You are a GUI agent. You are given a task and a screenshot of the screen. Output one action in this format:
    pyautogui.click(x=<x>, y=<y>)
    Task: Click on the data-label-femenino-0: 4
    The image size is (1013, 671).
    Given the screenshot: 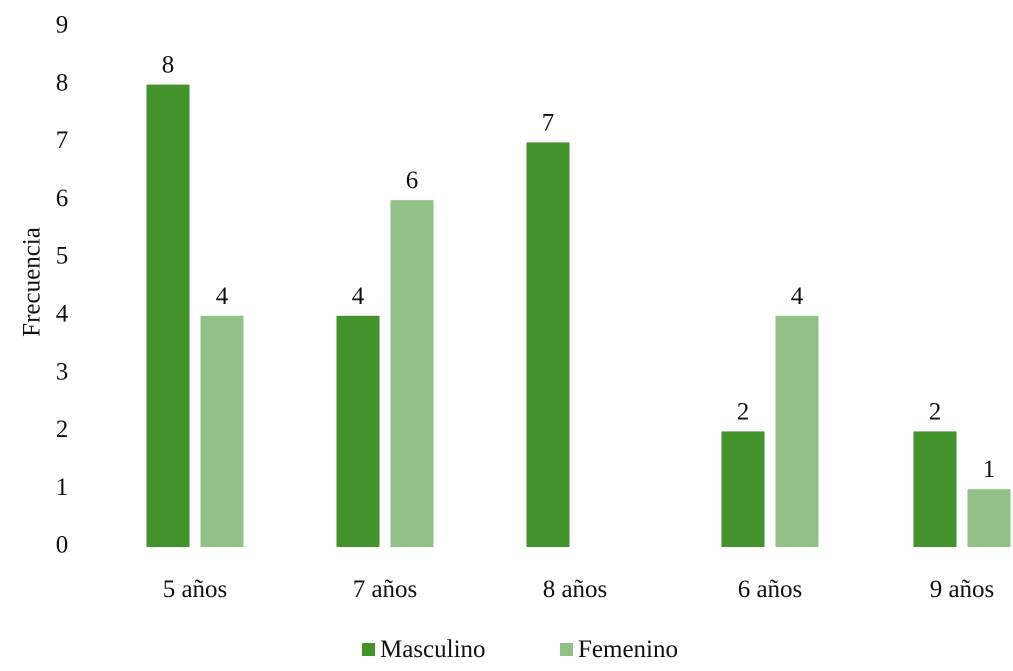 What is the action you would take?
    pyautogui.click(x=222, y=296)
    